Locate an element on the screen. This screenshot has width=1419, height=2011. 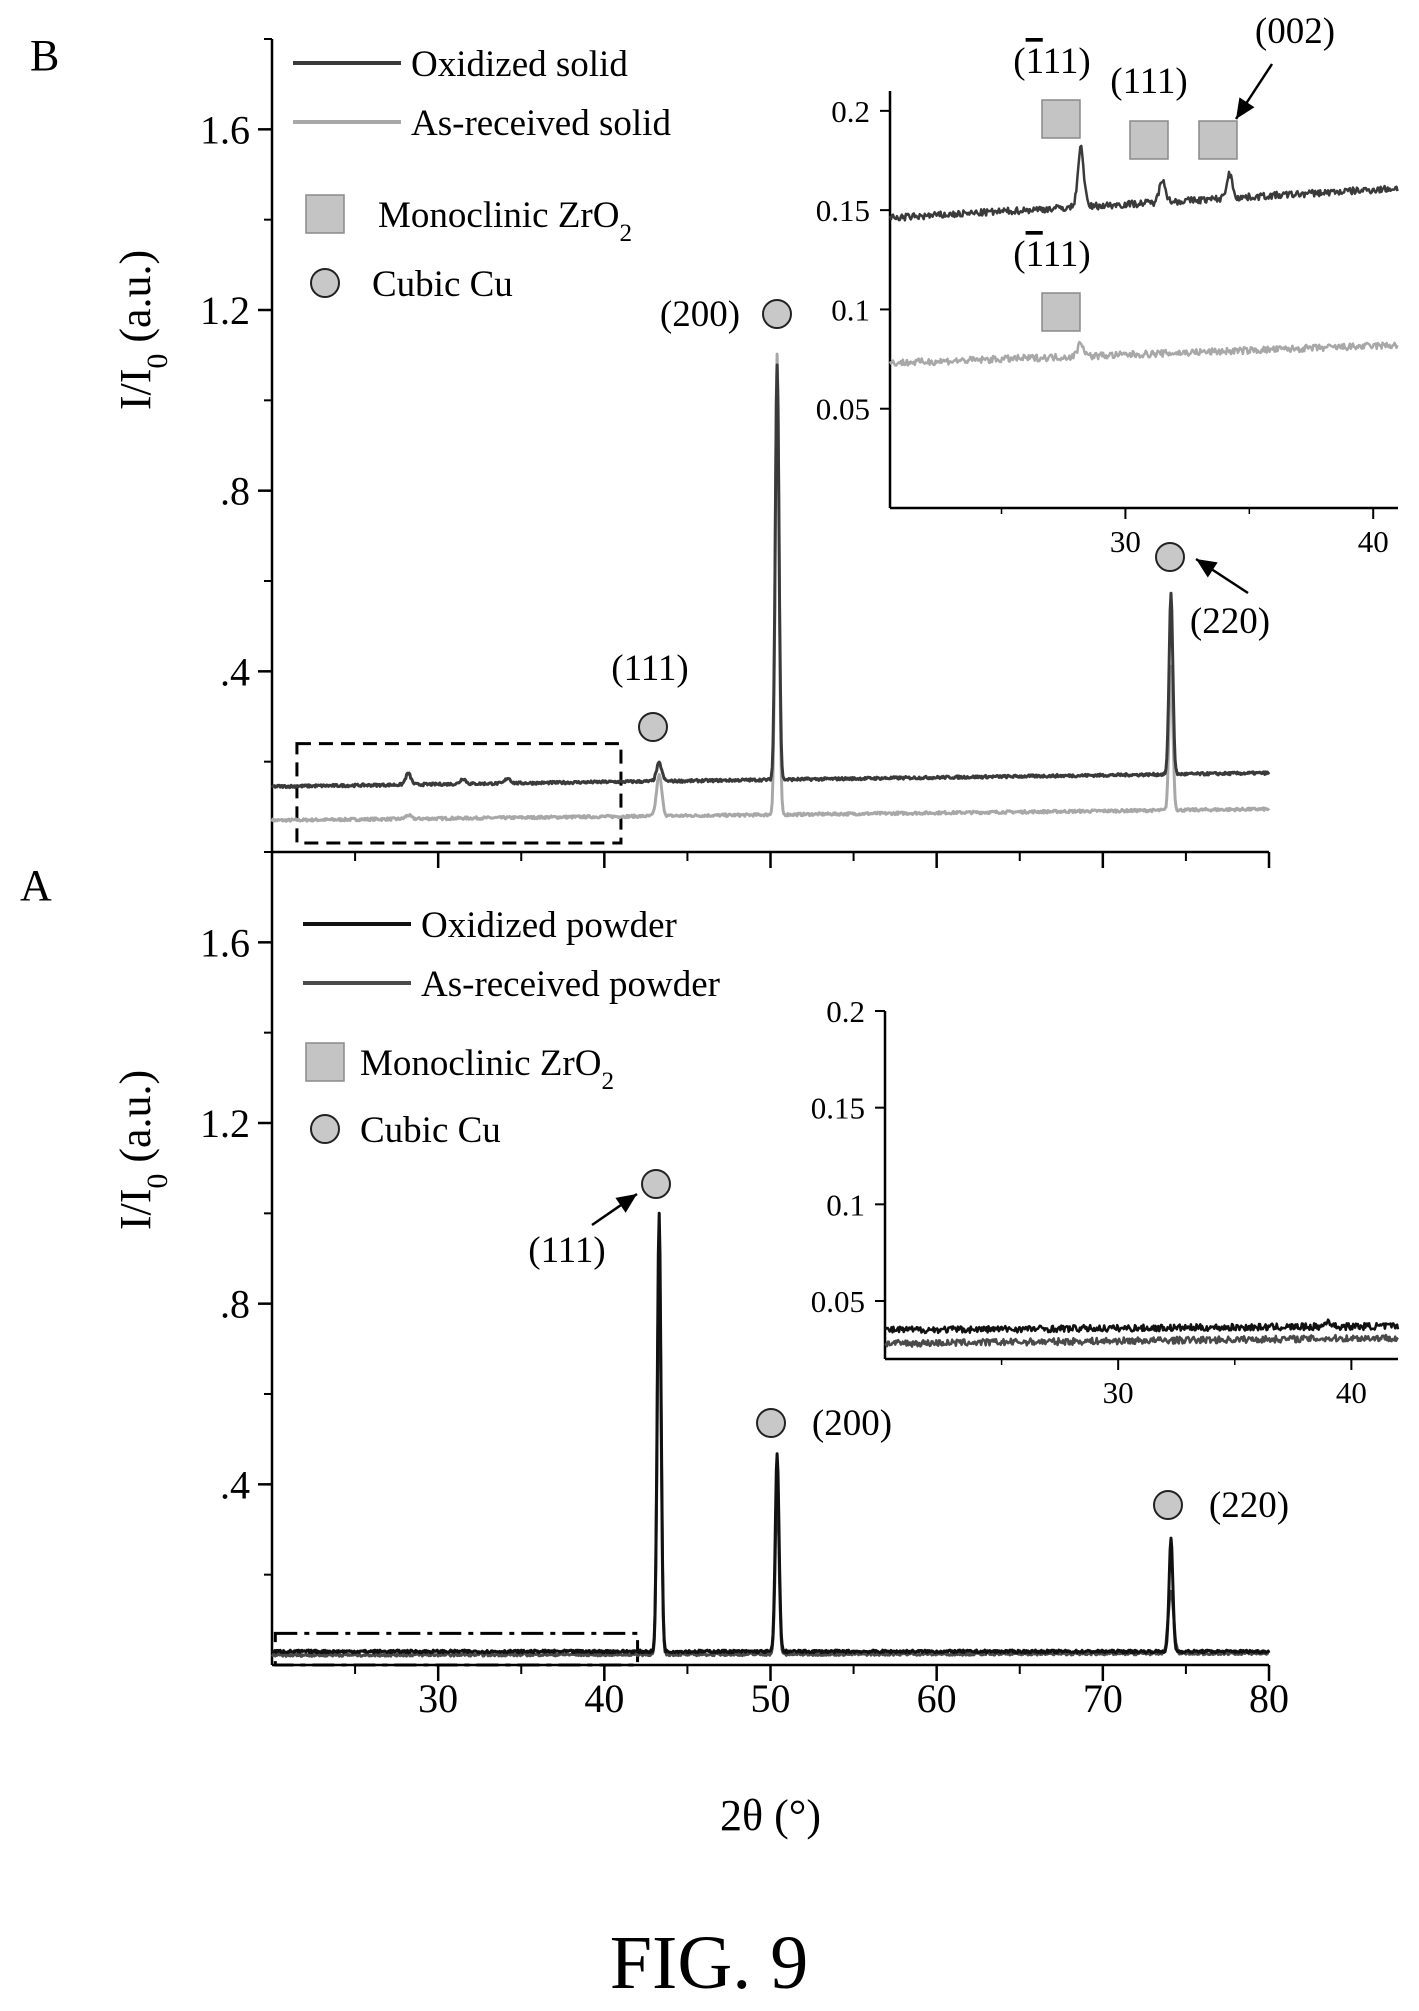
legend: Oxidized solid As-received solid is located at coordinates (482, 94).